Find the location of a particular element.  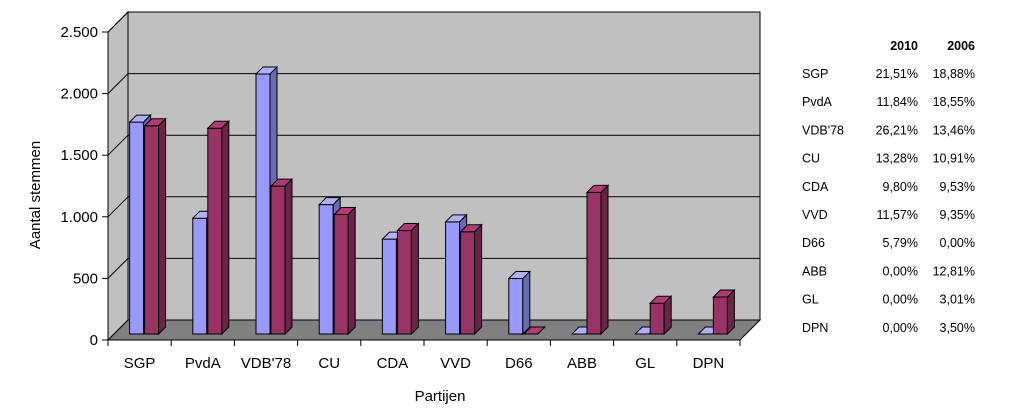

table-party: VVD is located at coordinates (815, 215).